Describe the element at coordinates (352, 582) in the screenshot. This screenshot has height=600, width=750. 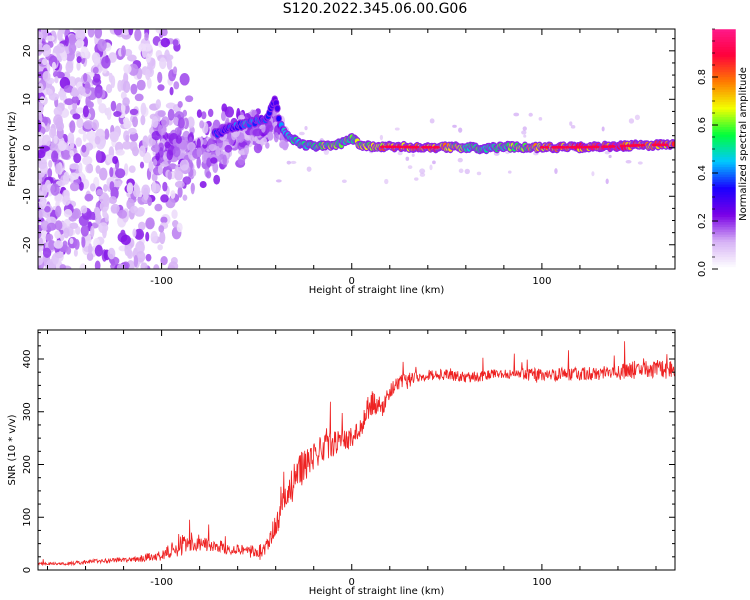
I see `x-tick-label: 0` at that location.